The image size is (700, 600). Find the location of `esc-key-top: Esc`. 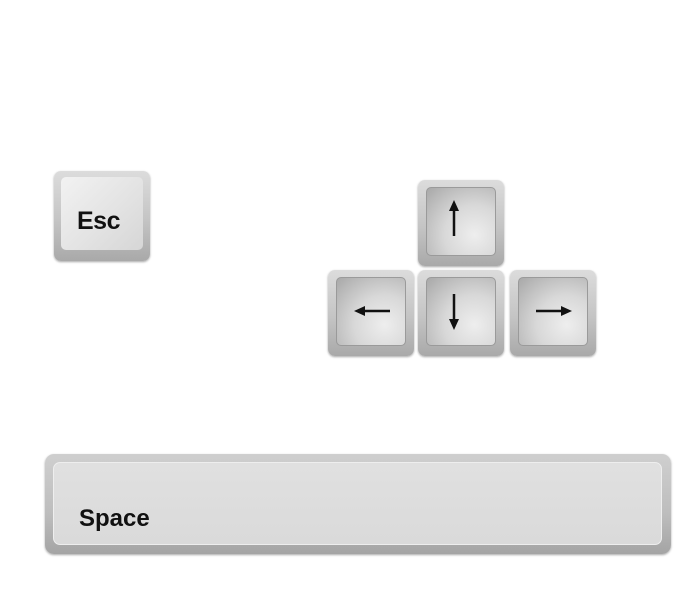

esc-key-top: Esc is located at coordinates (102, 213).